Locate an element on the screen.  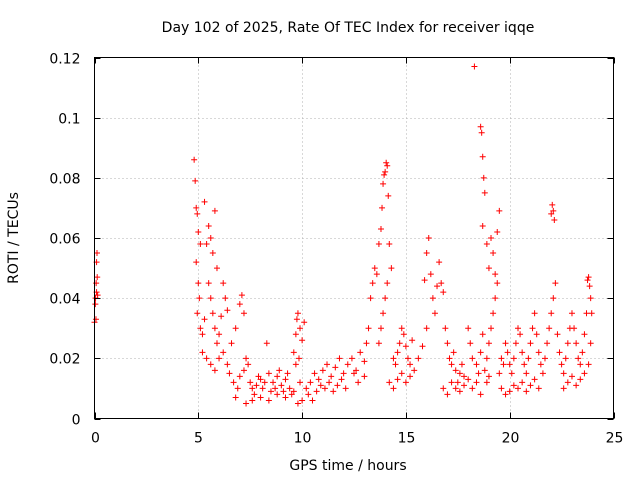
y-tick-label: 0.02 is located at coordinates (64, 360).